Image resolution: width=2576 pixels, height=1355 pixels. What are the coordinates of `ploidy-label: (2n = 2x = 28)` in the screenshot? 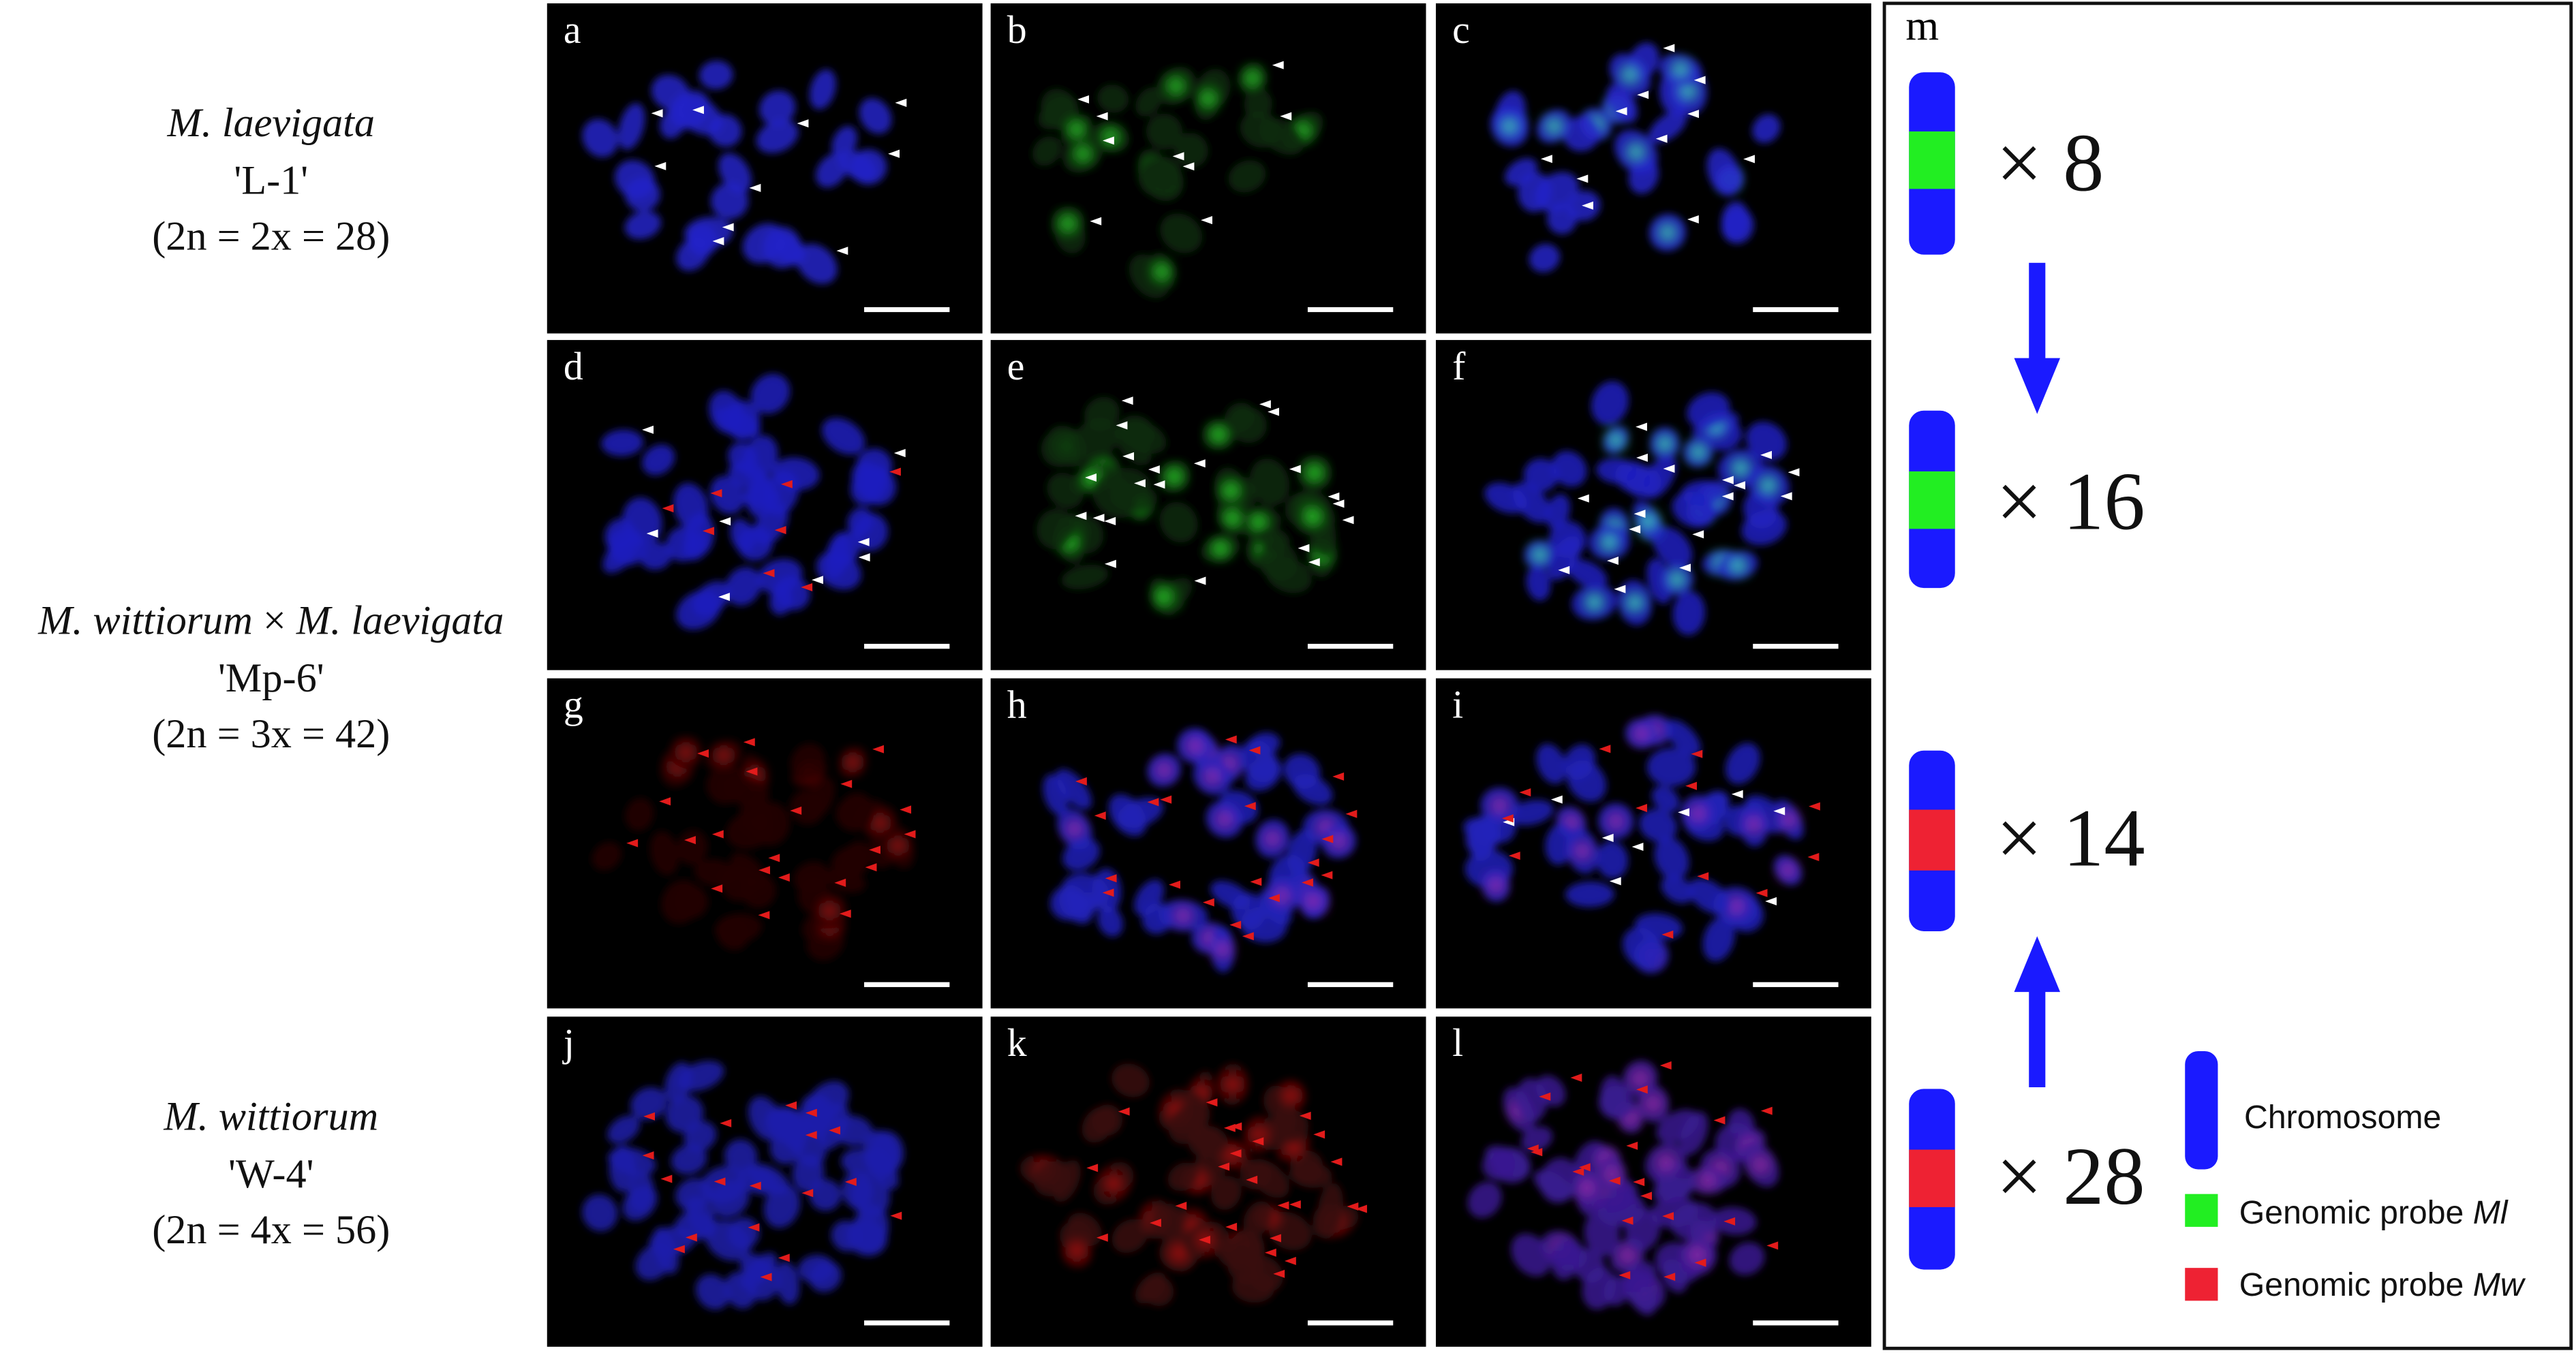 It's located at (271, 237).